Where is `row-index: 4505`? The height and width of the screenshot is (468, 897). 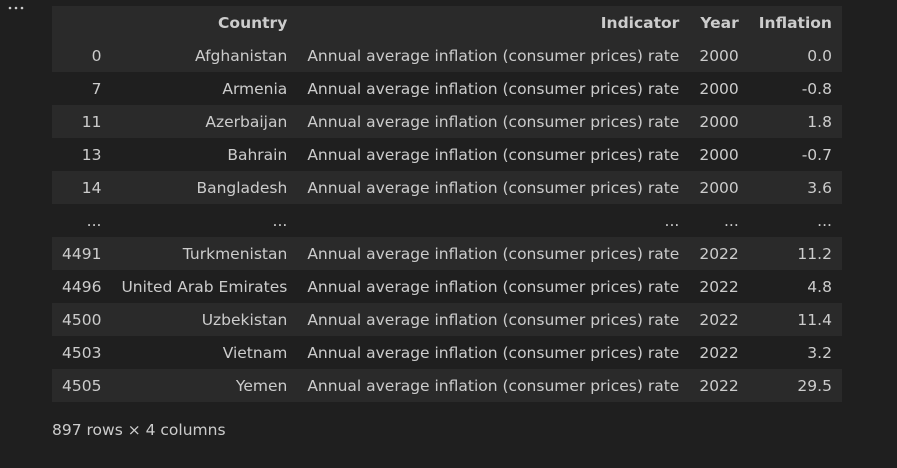
row-index: 4505 is located at coordinates (82, 385).